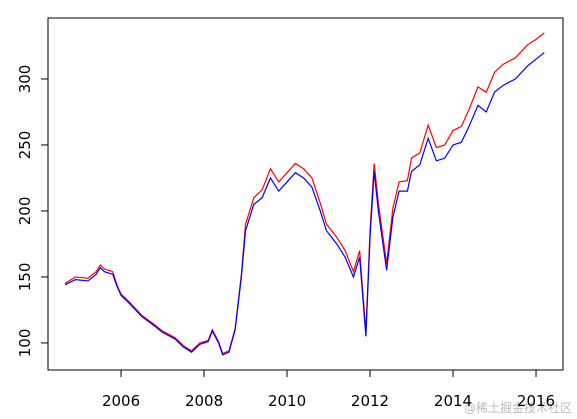 The height and width of the screenshot is (419, 577). I want to click on y-tick-label: 300, so click(25, 79).